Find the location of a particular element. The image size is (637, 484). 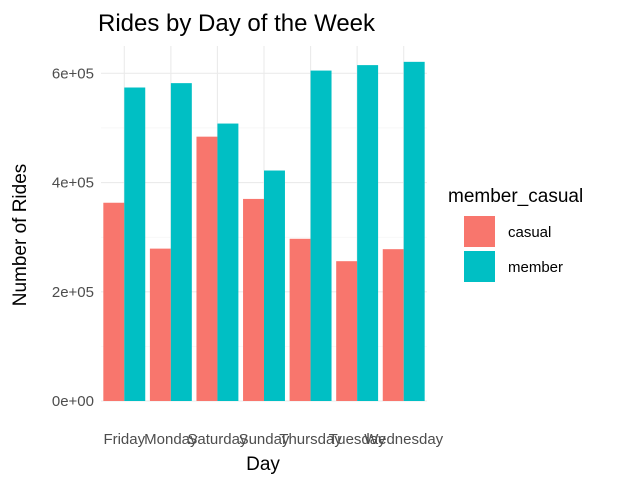

legend-label-casual: casual is located at coordinates (529, 232).